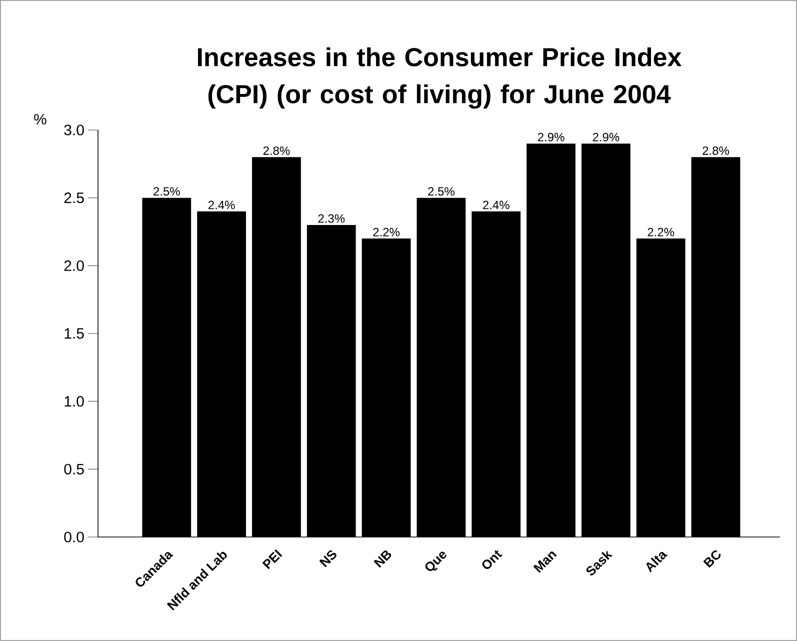 This screenshot has height=641, width=797. I want to click on y-tick-label: 2.0, so click(74, 265).